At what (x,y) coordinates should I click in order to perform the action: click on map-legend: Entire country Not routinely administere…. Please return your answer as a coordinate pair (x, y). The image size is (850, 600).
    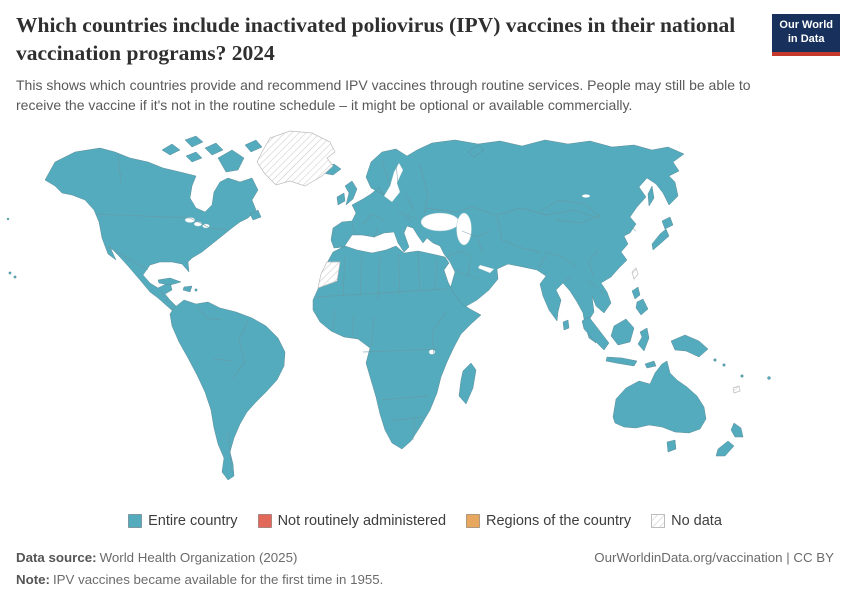
    Looking at the image, I should click on (425, 521).